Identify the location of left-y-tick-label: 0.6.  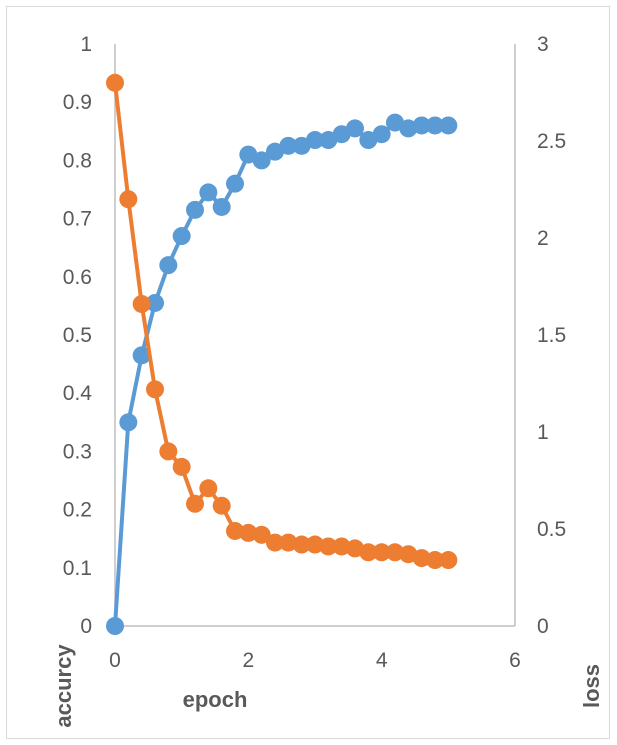
(77, 277).